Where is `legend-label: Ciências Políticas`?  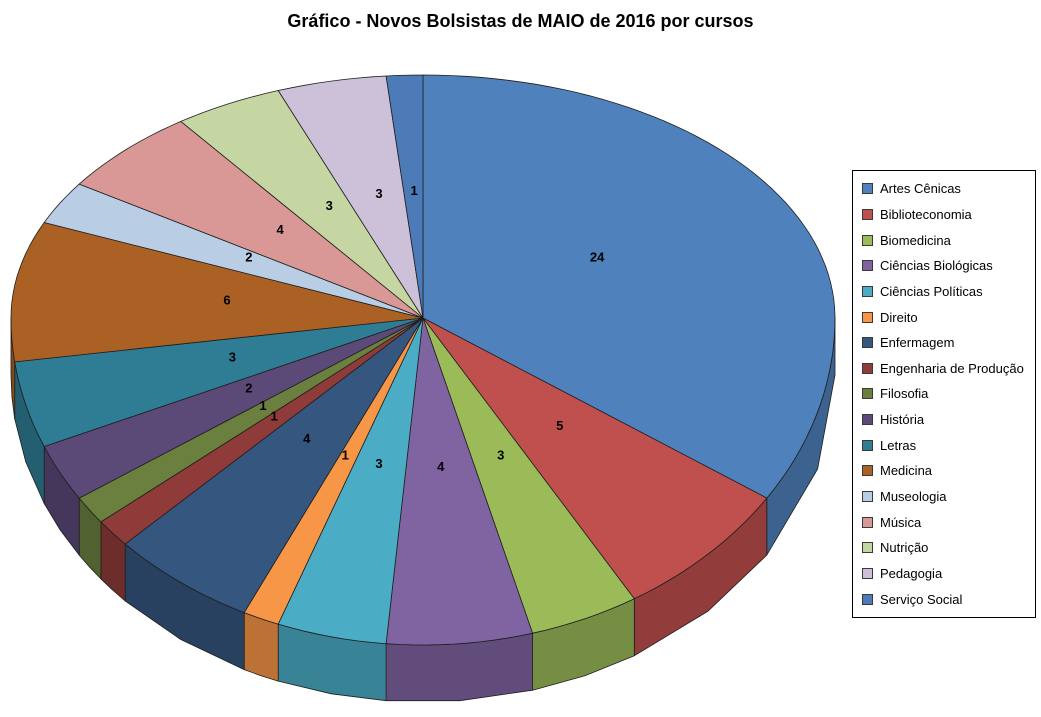
legend-label: Ciências Políticas is located at coordinates (931, 291).